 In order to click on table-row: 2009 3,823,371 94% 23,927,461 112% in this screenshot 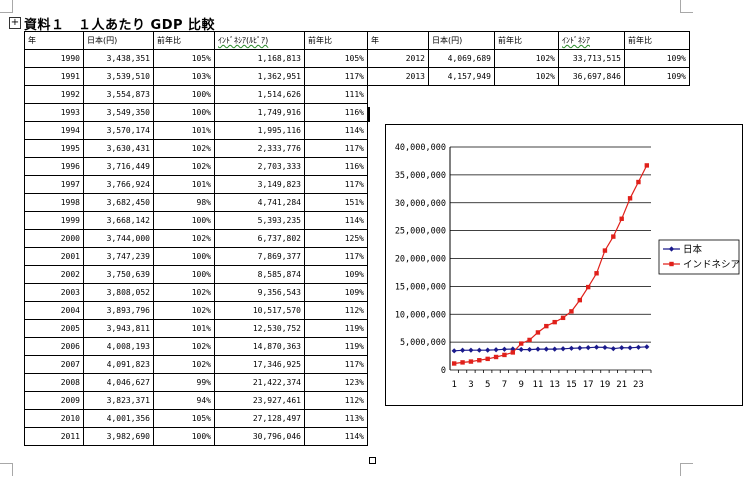, I will do `click(196, 400)`.